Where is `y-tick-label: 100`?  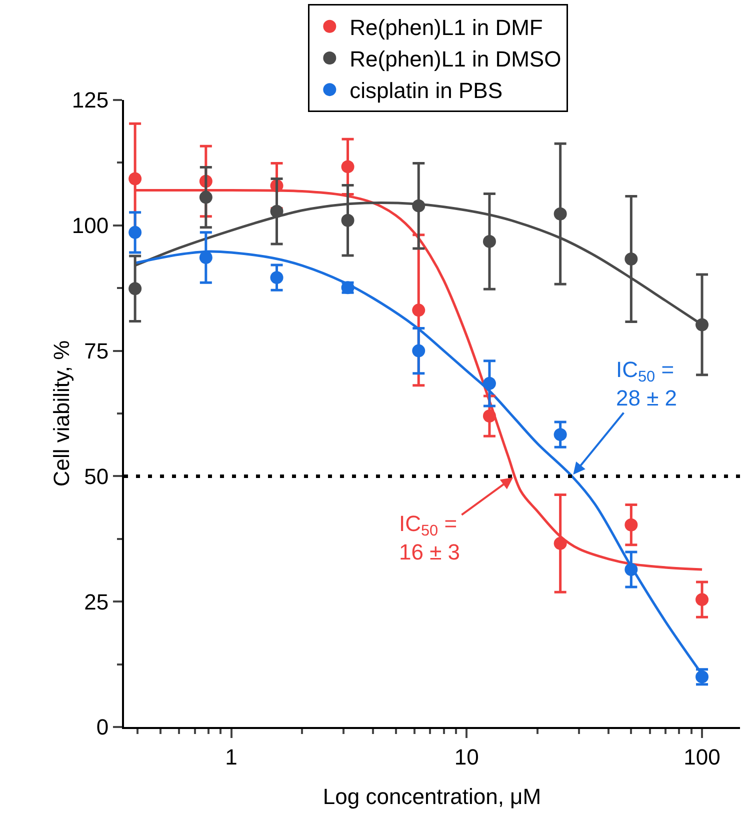
y-tick-label: 100 is located at coordinates (90, 225).